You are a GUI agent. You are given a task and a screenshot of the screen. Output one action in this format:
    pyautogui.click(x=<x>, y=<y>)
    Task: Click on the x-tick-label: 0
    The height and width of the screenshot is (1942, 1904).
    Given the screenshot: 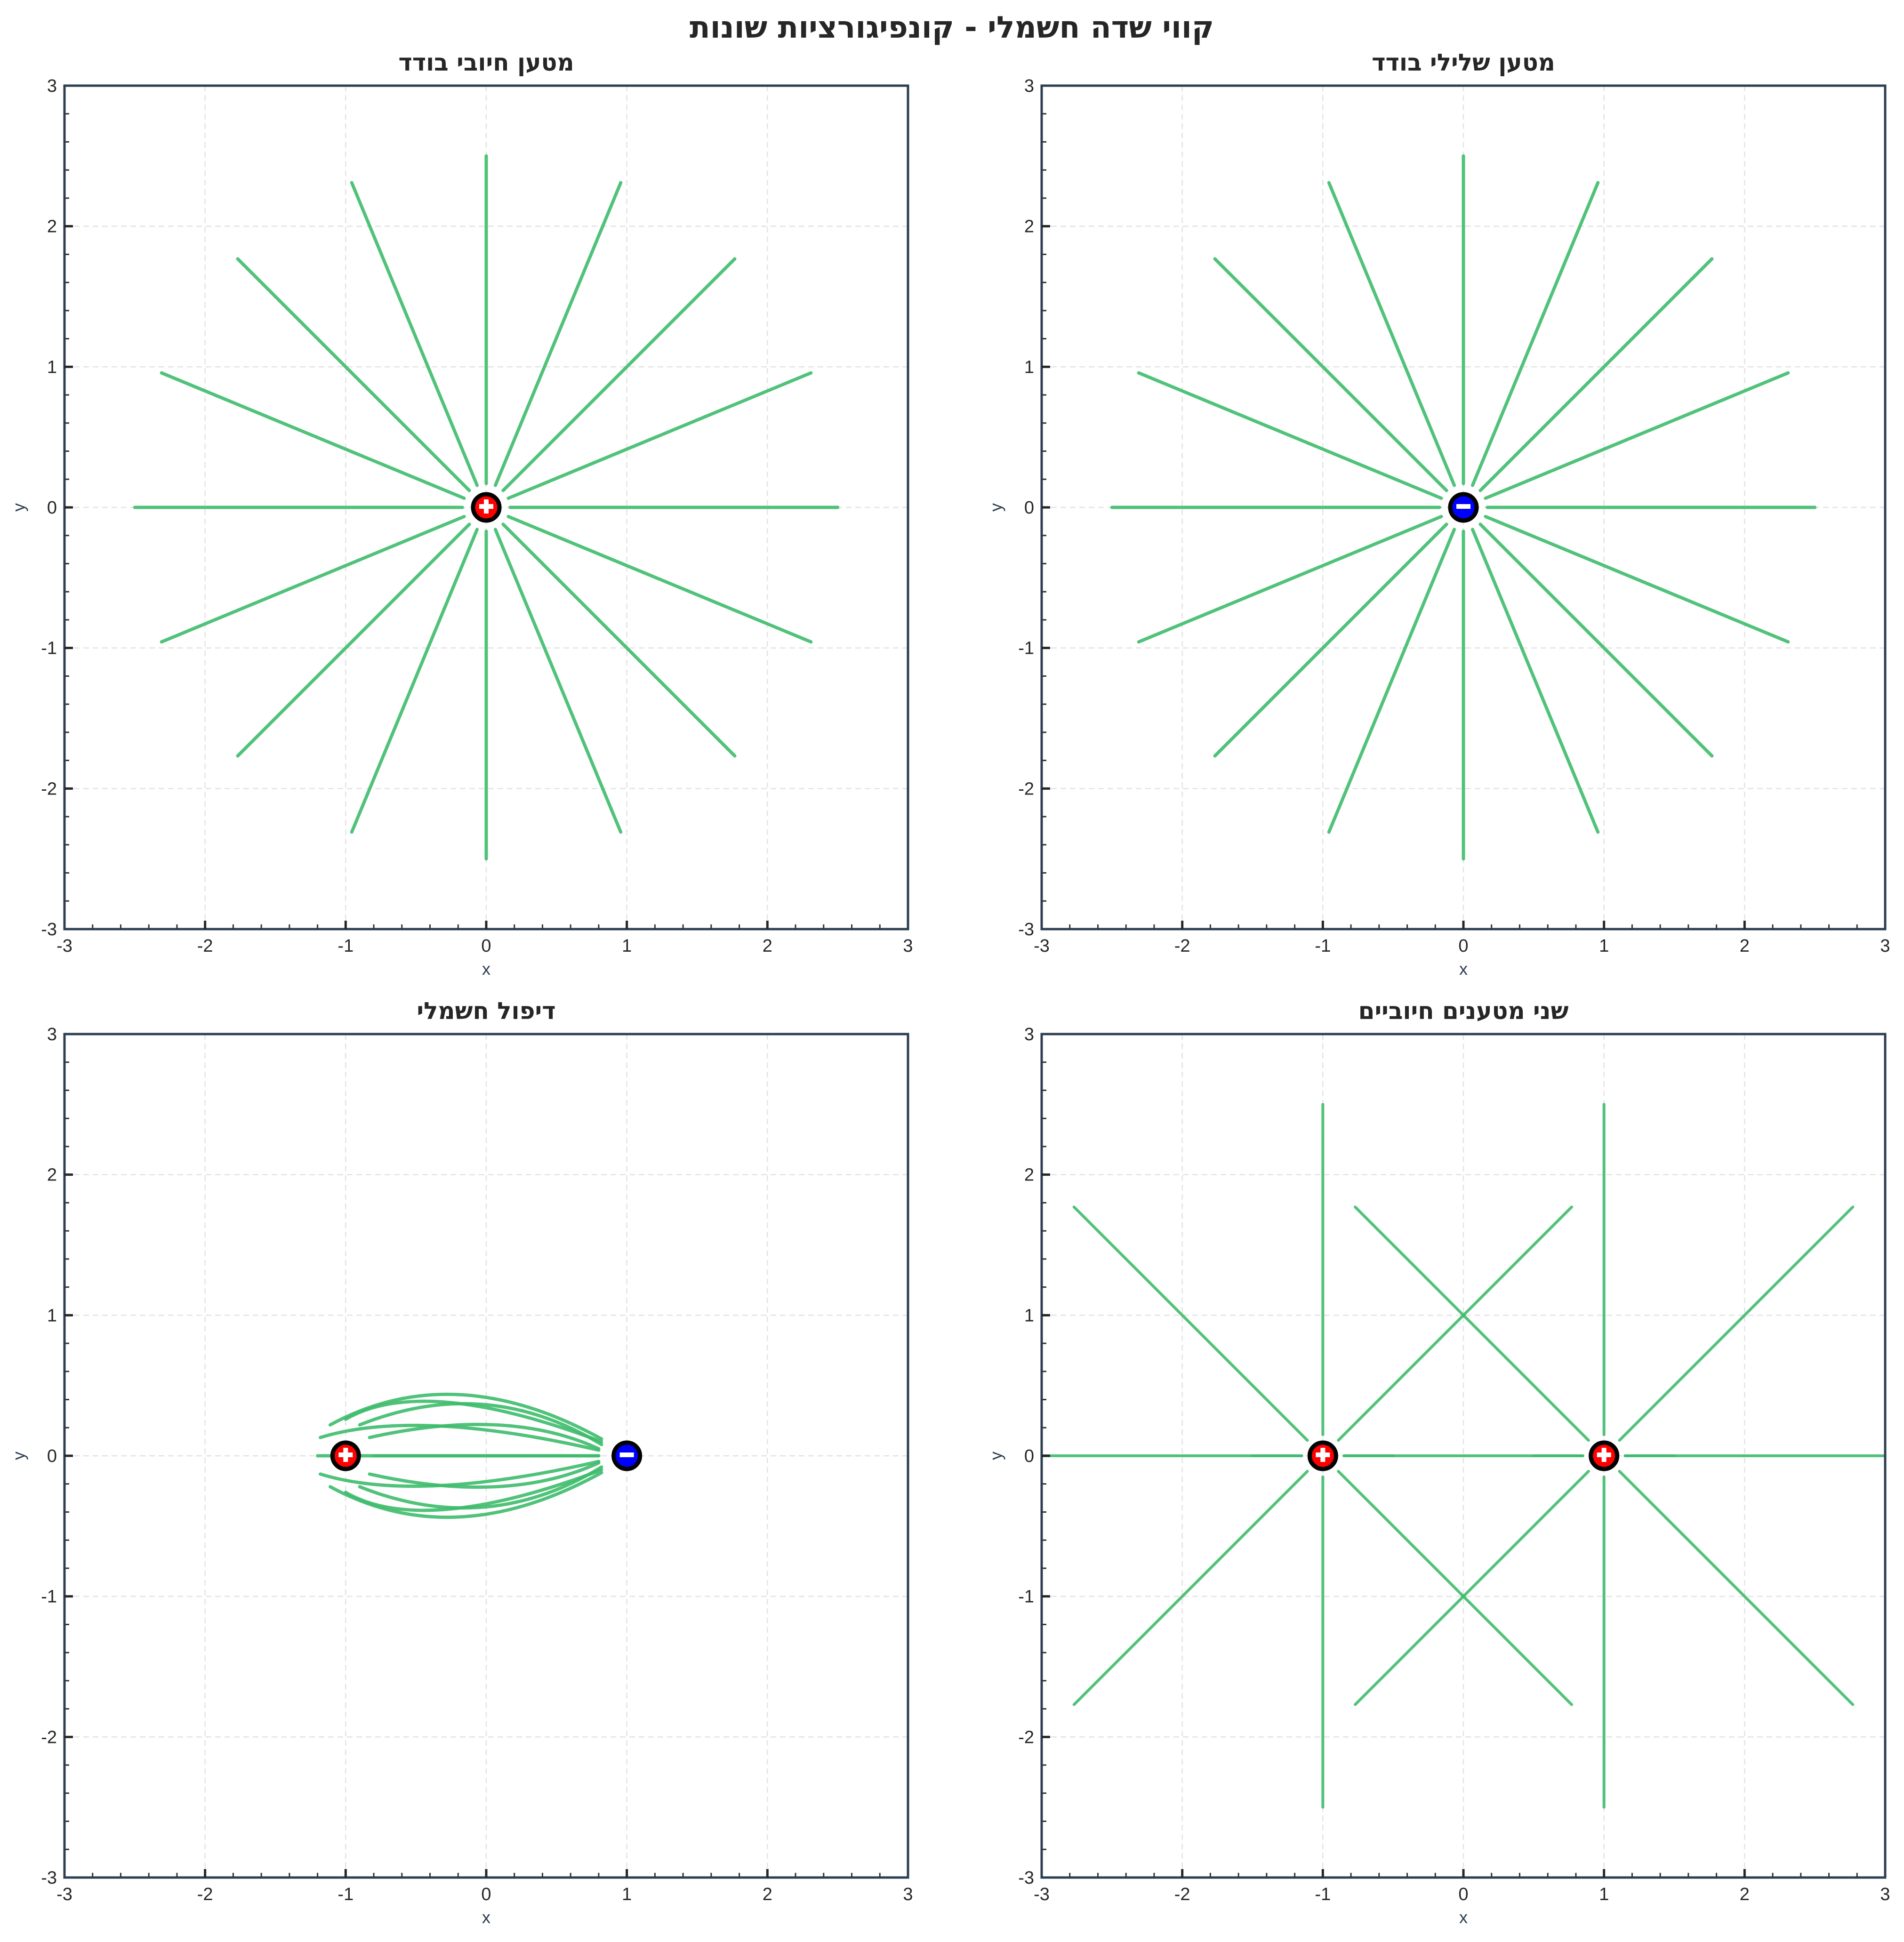 What is the action you would take?
    pyautogui.click(x=486, y=946)
    